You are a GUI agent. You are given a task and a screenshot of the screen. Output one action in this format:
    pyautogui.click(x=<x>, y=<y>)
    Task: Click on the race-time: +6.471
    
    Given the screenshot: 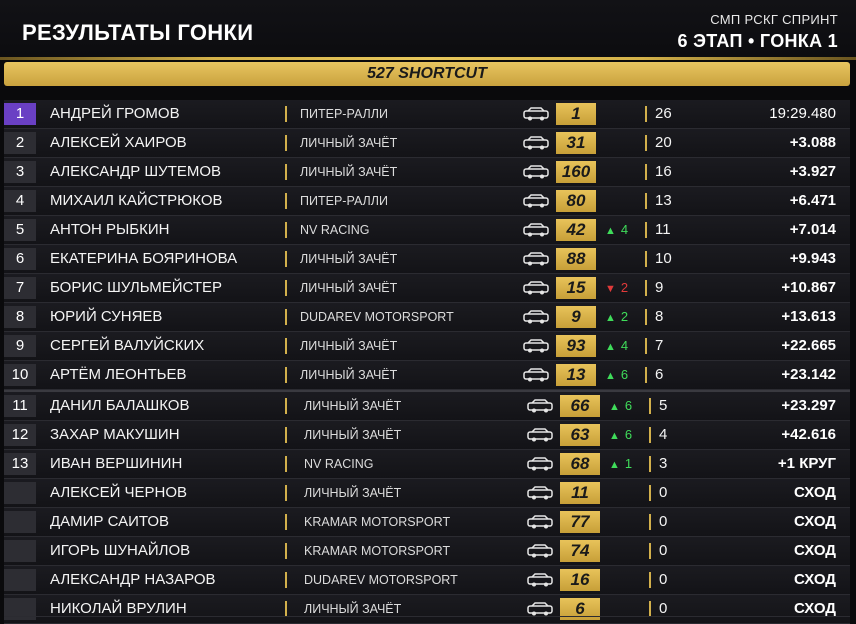 What is the action you would take?
    pyautogui.click(x=812, y=200)
    